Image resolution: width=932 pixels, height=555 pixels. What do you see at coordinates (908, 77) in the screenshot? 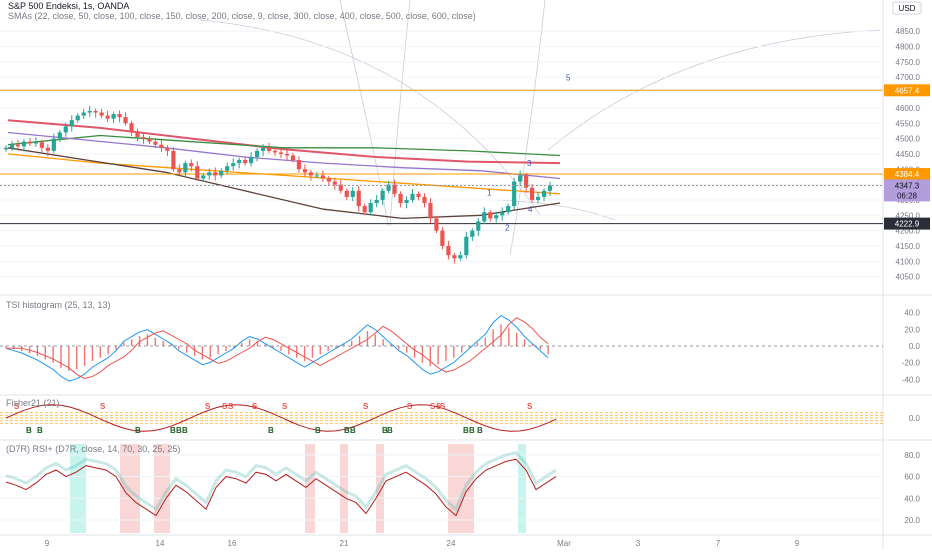
I see `price-tick-label: 4700.0` at bounding box center [908, 77].